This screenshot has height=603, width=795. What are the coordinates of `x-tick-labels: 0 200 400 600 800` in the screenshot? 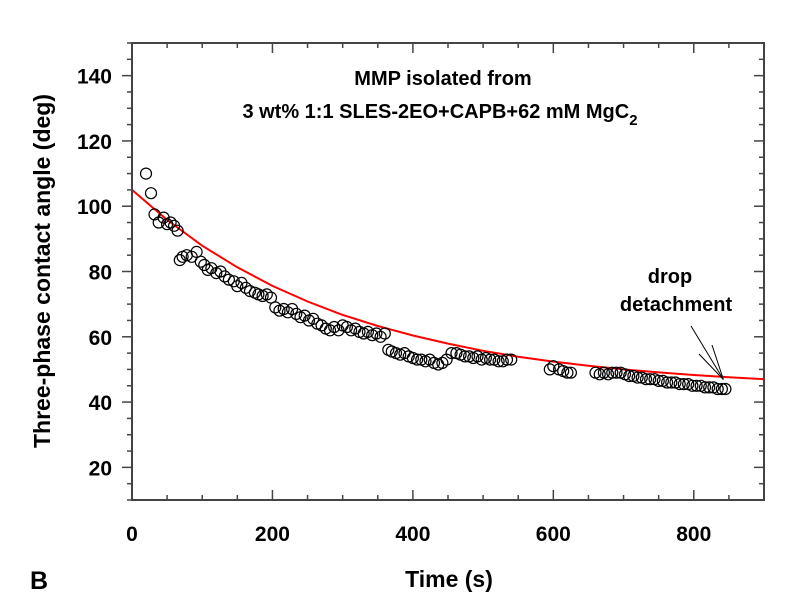 It's located at (418, 534).